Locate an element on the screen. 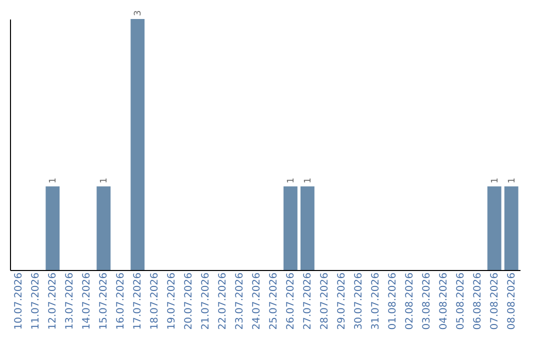  x-tick-label: 16.07.2026 is located at coordinates (121, 301).